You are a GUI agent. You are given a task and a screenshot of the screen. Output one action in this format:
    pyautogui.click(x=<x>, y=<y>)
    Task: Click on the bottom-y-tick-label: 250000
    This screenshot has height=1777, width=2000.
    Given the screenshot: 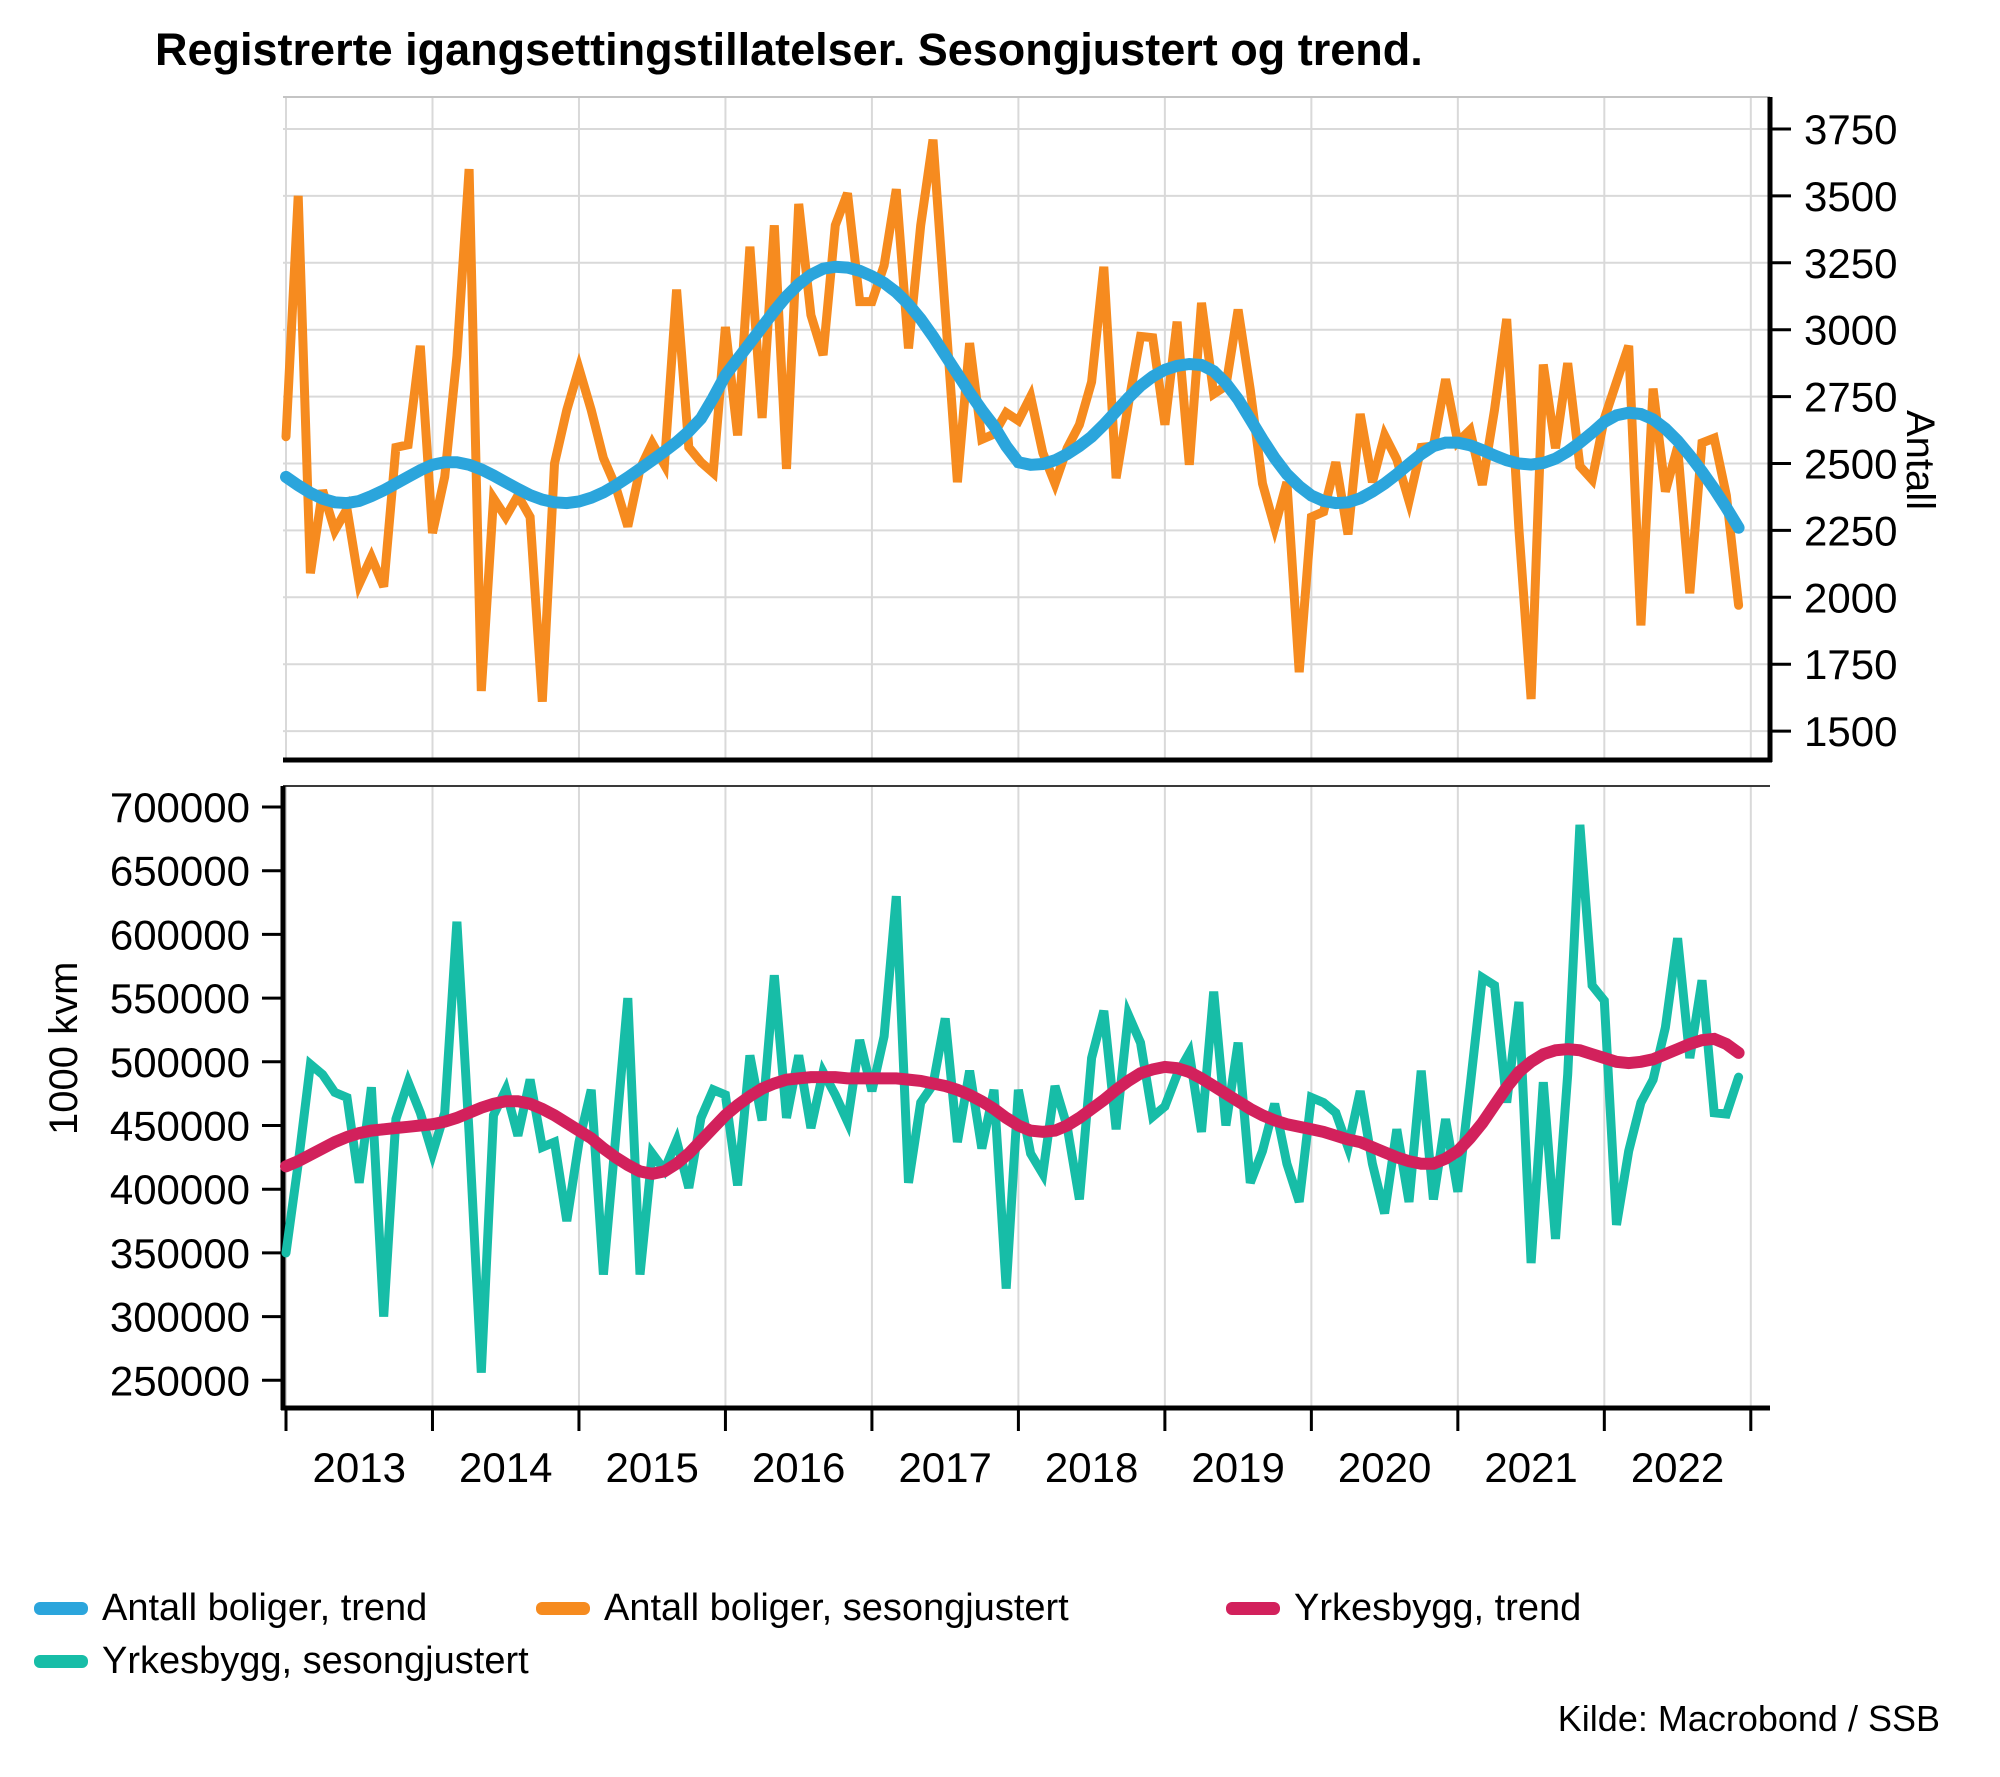 What is the action you would take?
    pyautogui.click(x=180, y=1380)
    